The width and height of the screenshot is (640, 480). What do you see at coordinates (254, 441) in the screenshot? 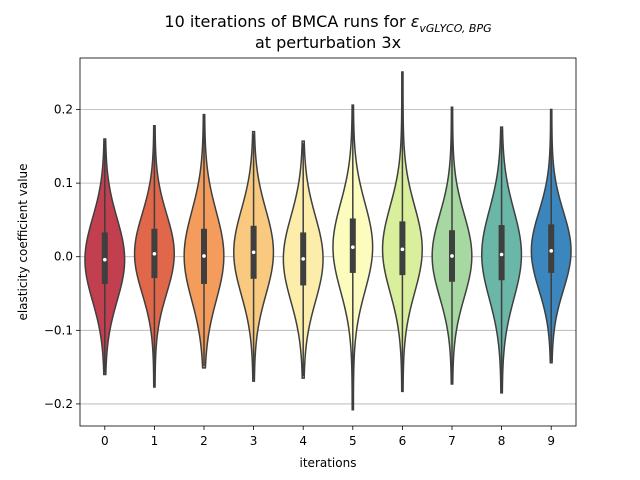
I see `x-tick-label: 3` at bounding box center [254, 441].